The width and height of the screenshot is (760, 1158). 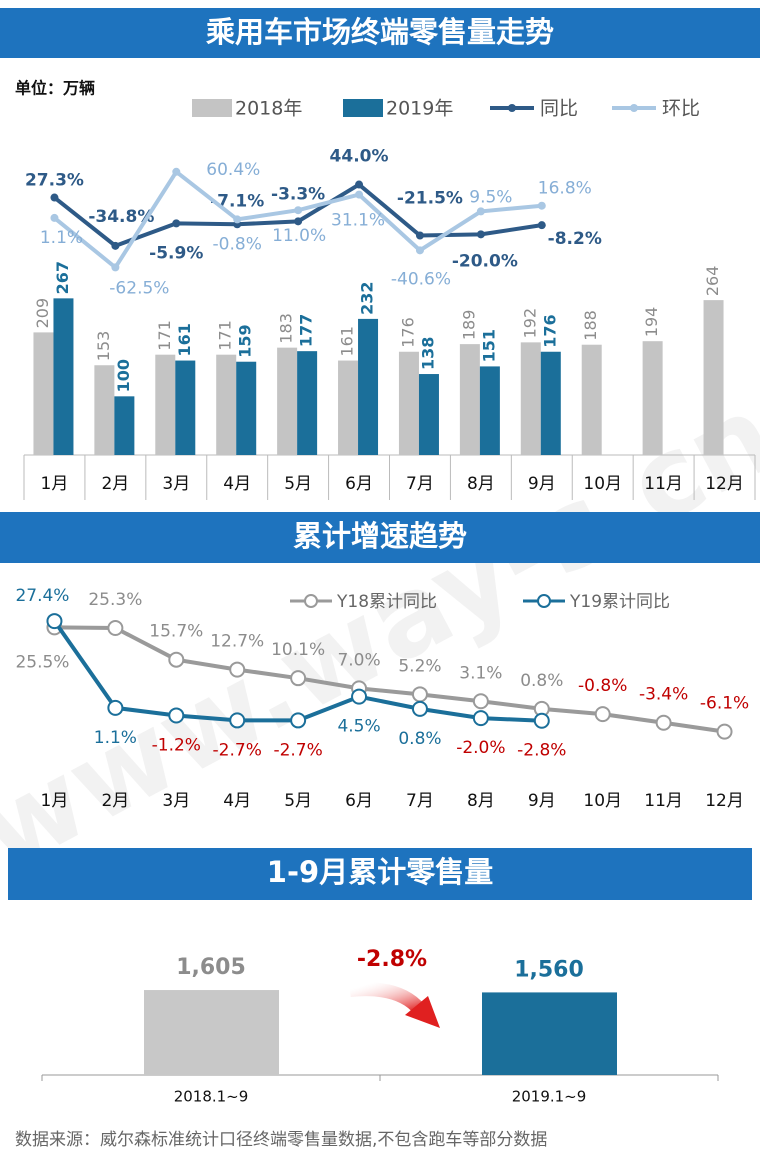 I want to click on legend-label: 2019年, so click(x=419, y=109).